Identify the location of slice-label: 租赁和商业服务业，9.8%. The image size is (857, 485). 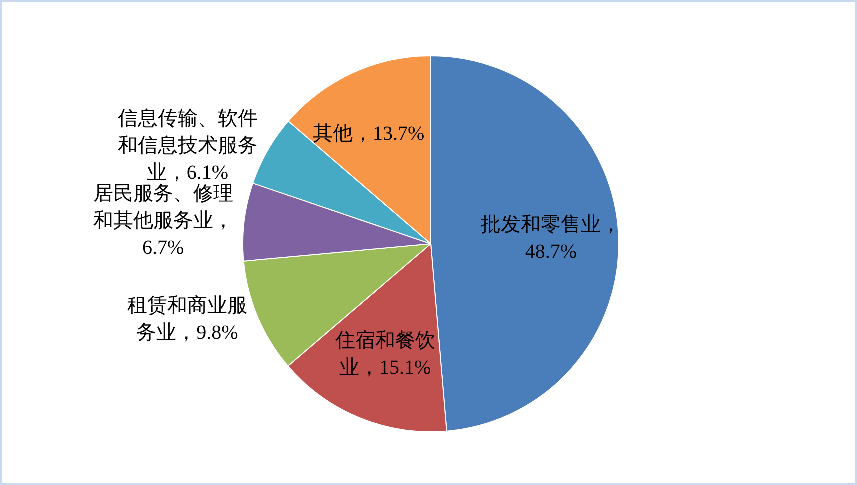
(187, 320).